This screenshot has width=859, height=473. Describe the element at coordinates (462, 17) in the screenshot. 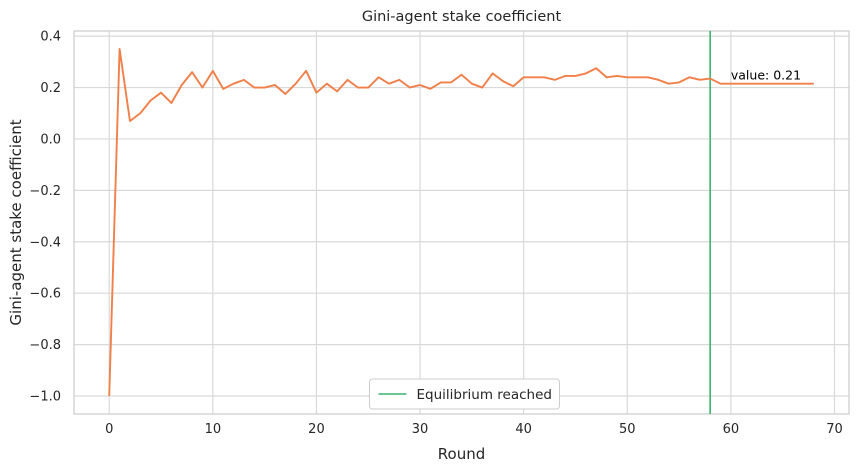

I see `chart-title: Gini-agent stake coefficient` at that location.